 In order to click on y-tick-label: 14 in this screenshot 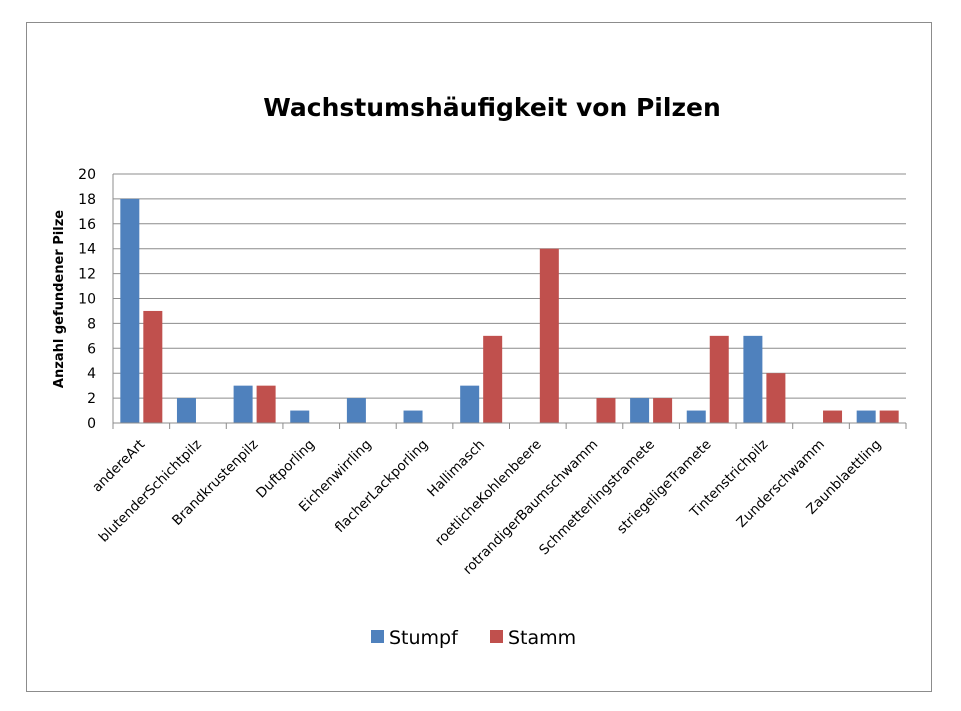, I will do `click(87, 250)`.